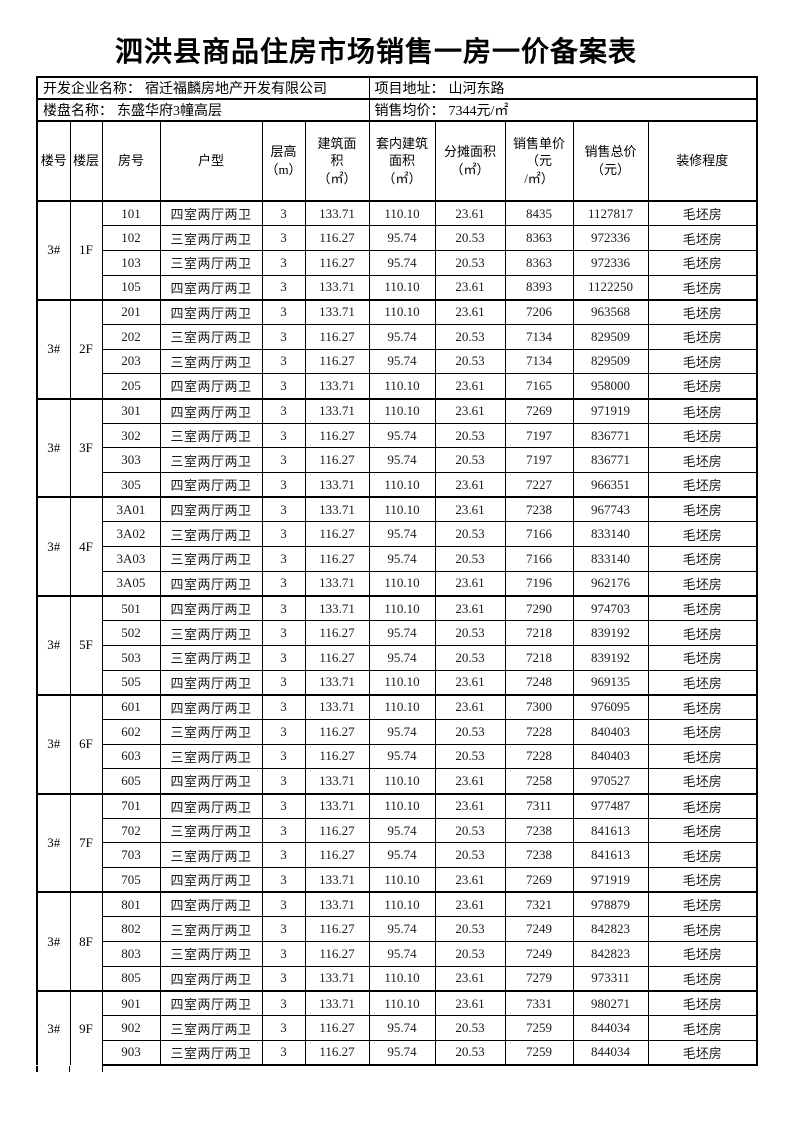  Describe the element at coordinates (610, 707) in the screenshot. I see `total-price-cell: 976095` at that location.